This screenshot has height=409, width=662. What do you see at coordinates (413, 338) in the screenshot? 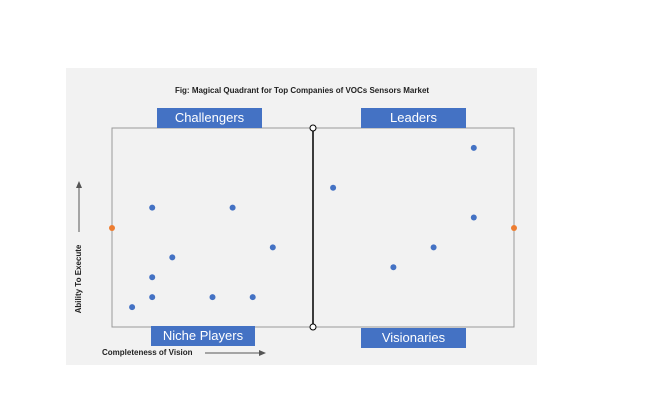
I see `quadrant-label: Visionaries` at bounding box center [413, 338].